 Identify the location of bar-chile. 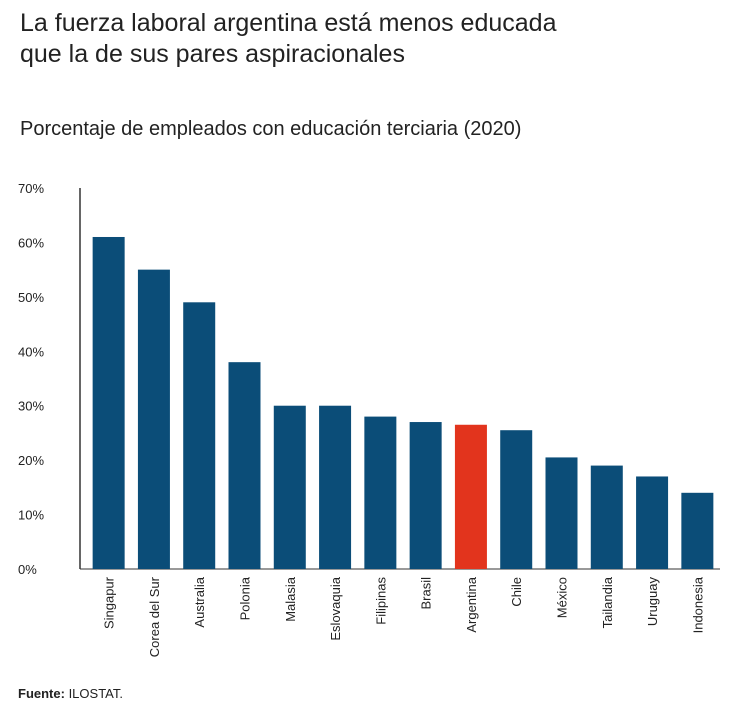
(516, 499).